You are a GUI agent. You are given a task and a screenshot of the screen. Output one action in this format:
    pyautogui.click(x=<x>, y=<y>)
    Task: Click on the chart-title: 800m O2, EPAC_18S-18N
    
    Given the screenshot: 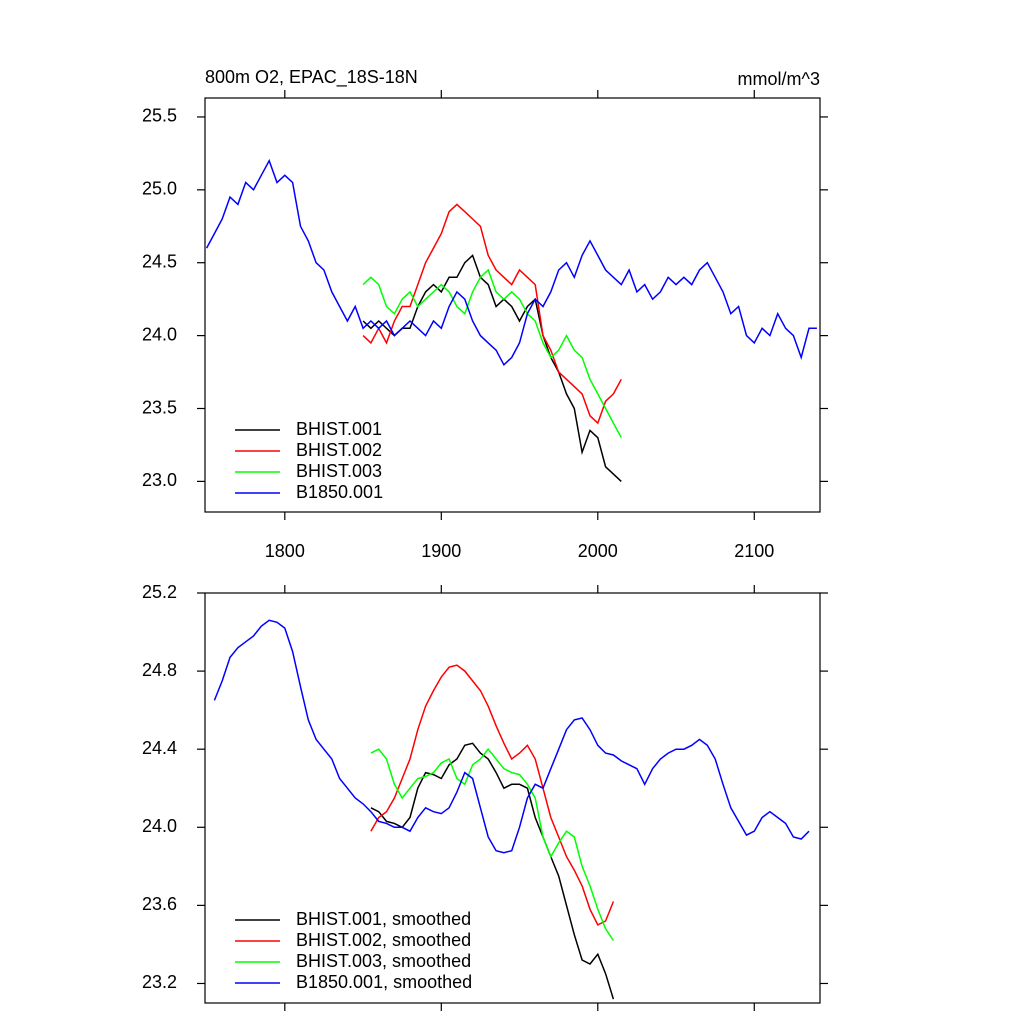 What is the action you would take?
    pyautogui.click(x=311, y=77)
    